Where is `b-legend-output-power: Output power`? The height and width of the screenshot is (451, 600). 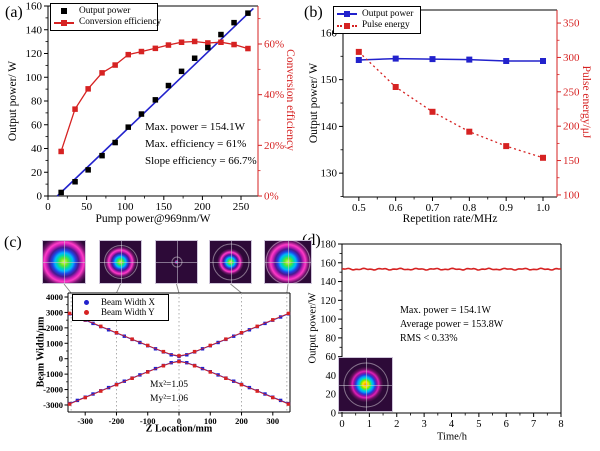
b-legend-output-power: Output power is located at coordinates (377, 13).